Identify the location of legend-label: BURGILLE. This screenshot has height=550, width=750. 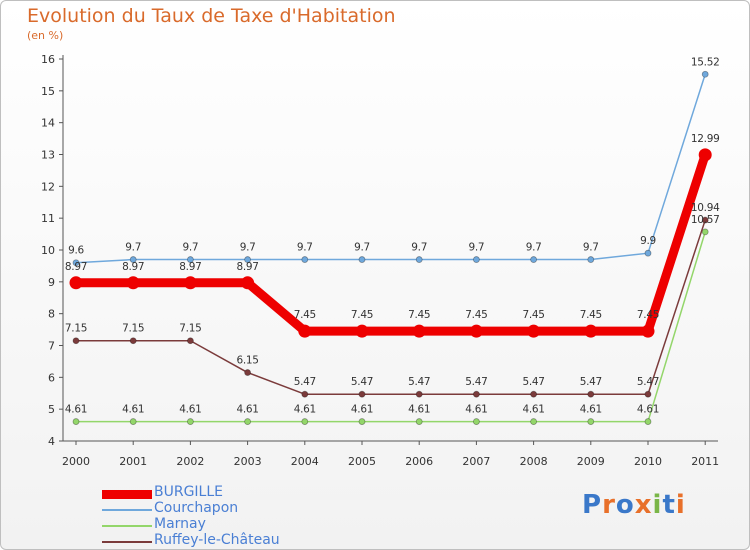
(189, 492).